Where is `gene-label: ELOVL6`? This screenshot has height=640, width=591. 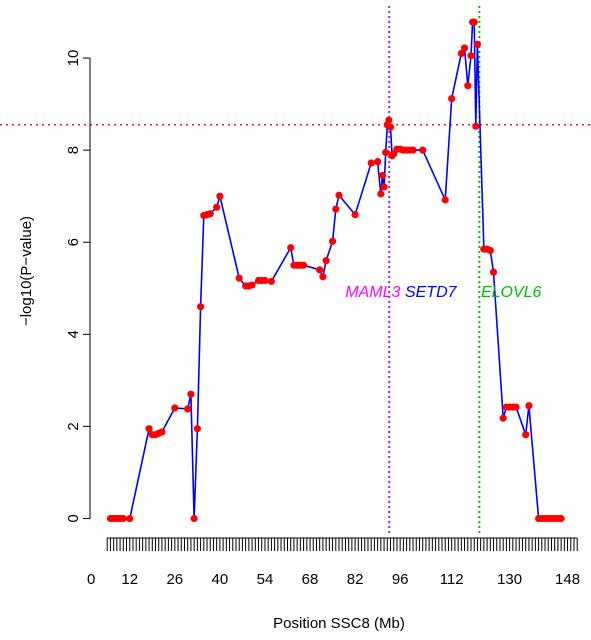
gene-label: ELOVL6 is located at coordinates (511, 292).